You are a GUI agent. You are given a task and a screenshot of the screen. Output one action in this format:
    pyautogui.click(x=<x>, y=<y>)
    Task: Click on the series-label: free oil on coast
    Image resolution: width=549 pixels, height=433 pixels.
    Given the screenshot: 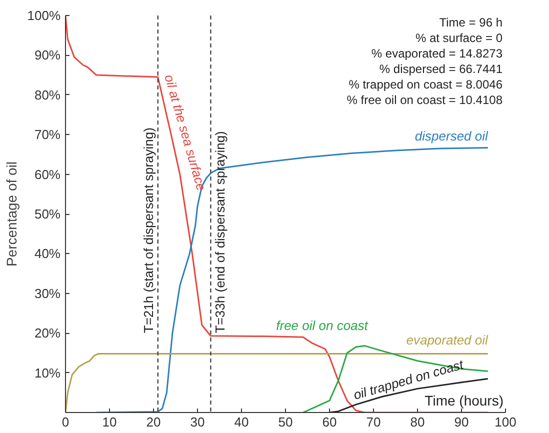 What is the action you would take?
    pyautogui.click(x=323, y=325)
    